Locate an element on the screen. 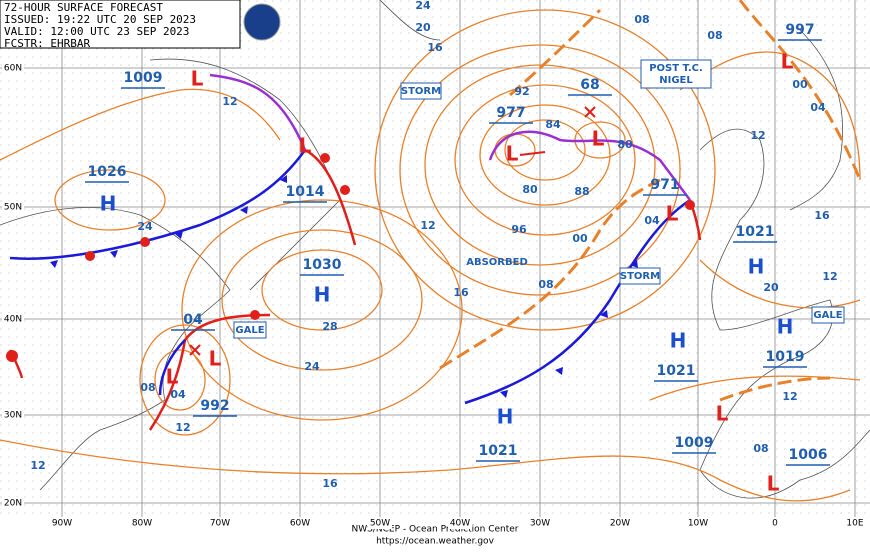 Image resolution: width=870 pixels, height=553 pixels. center-pressure: 1009 is located at coordinates (694, 443).